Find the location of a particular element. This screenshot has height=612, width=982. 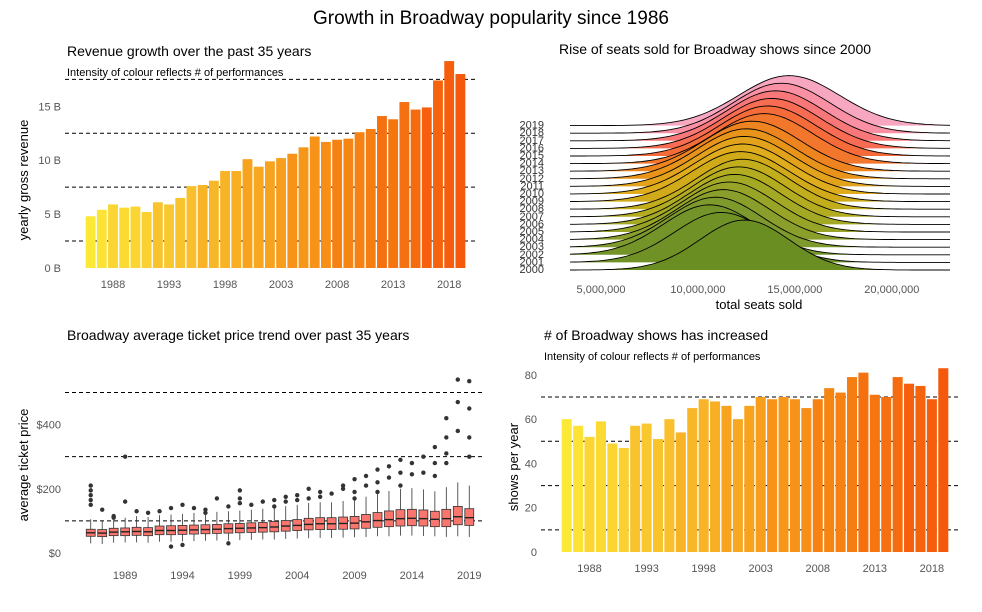

revenue-title: Revenue growth over the past 35 years is located at coordinates (189, 51).